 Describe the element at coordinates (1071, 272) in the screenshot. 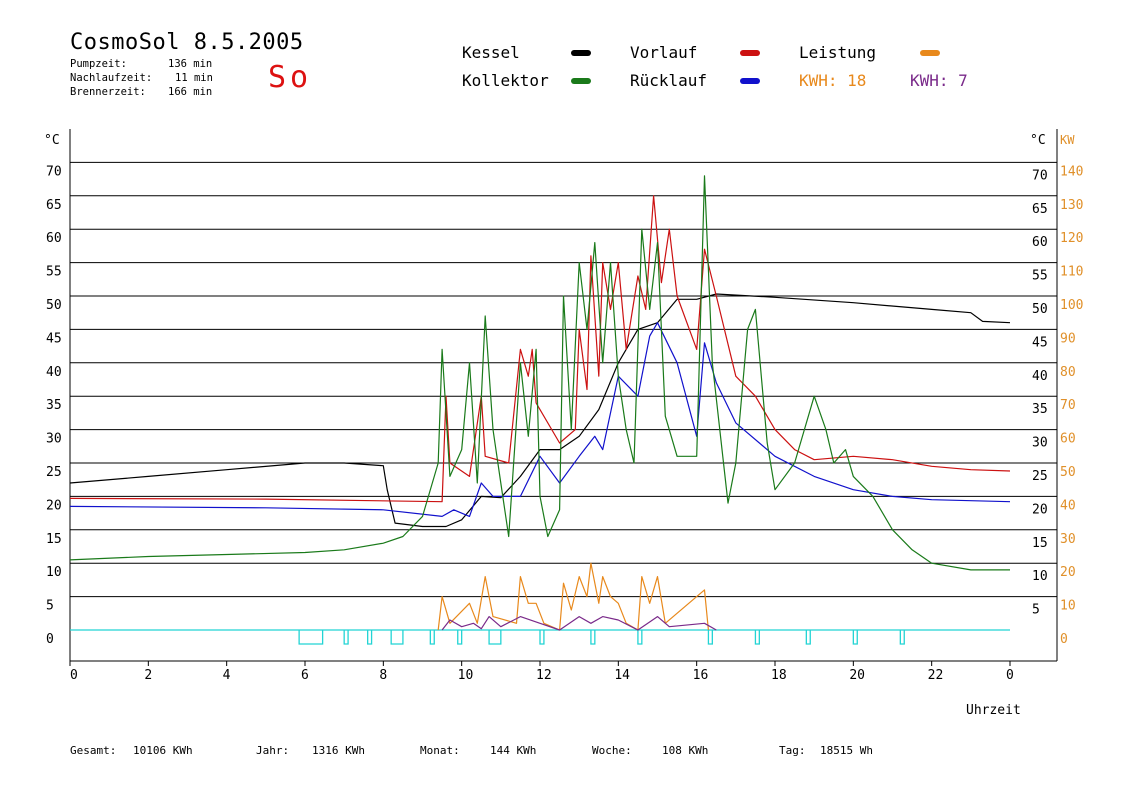

I see `y-tick-label-kw: 110` at that location.